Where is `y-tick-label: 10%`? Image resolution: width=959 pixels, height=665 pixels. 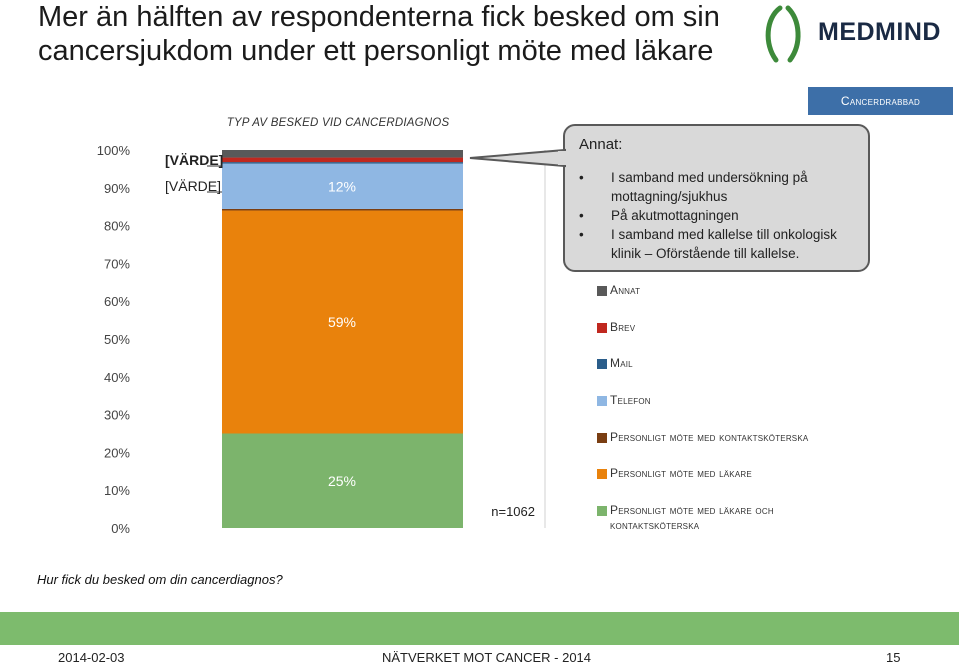
y-tick-label: 10% is located at coordinates (117, 490).